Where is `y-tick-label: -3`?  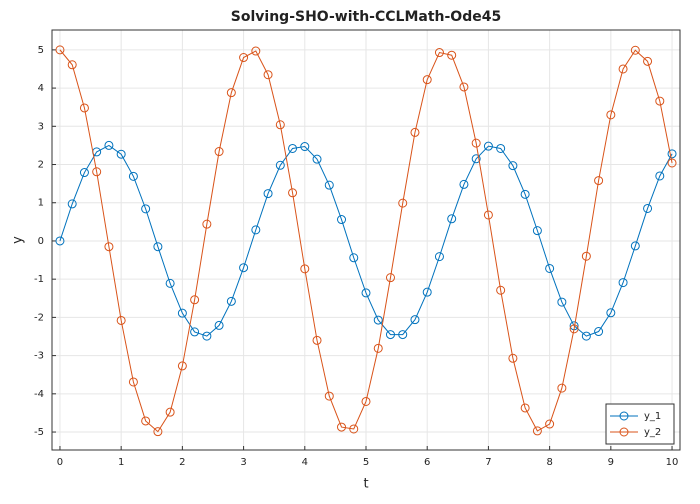
y-tick-label: -3 is located at coordinates (39, 356).